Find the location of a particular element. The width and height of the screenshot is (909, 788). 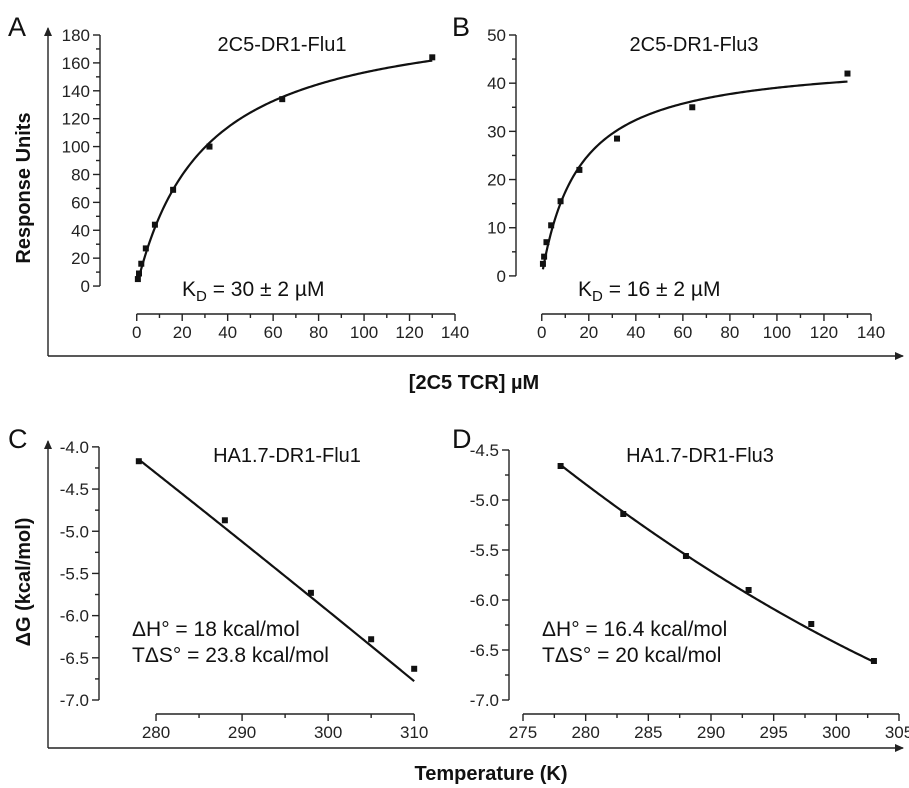

panel-letter: C is located at coordinates (18, 439).